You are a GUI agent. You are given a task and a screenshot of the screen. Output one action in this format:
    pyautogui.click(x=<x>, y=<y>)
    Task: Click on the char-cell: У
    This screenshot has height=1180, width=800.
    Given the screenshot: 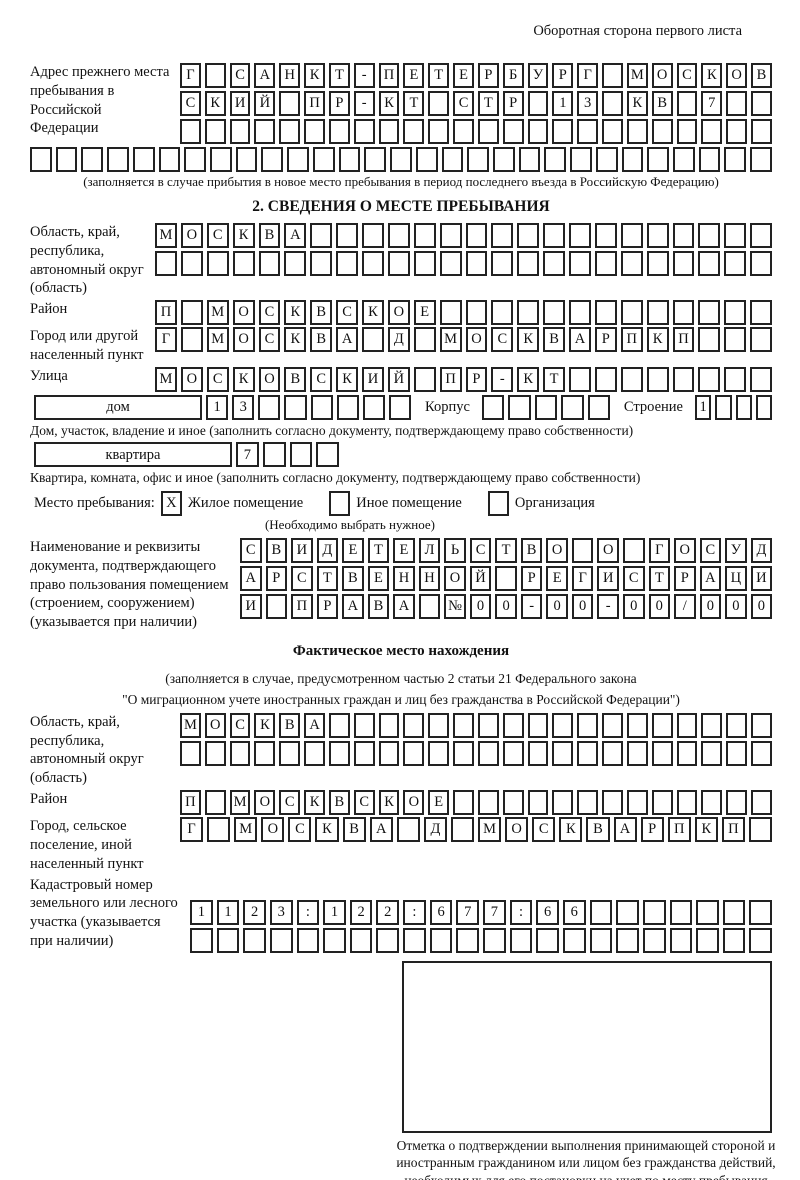 What is the action you would take?
    pyautogui.click(x=538, y=75)
    